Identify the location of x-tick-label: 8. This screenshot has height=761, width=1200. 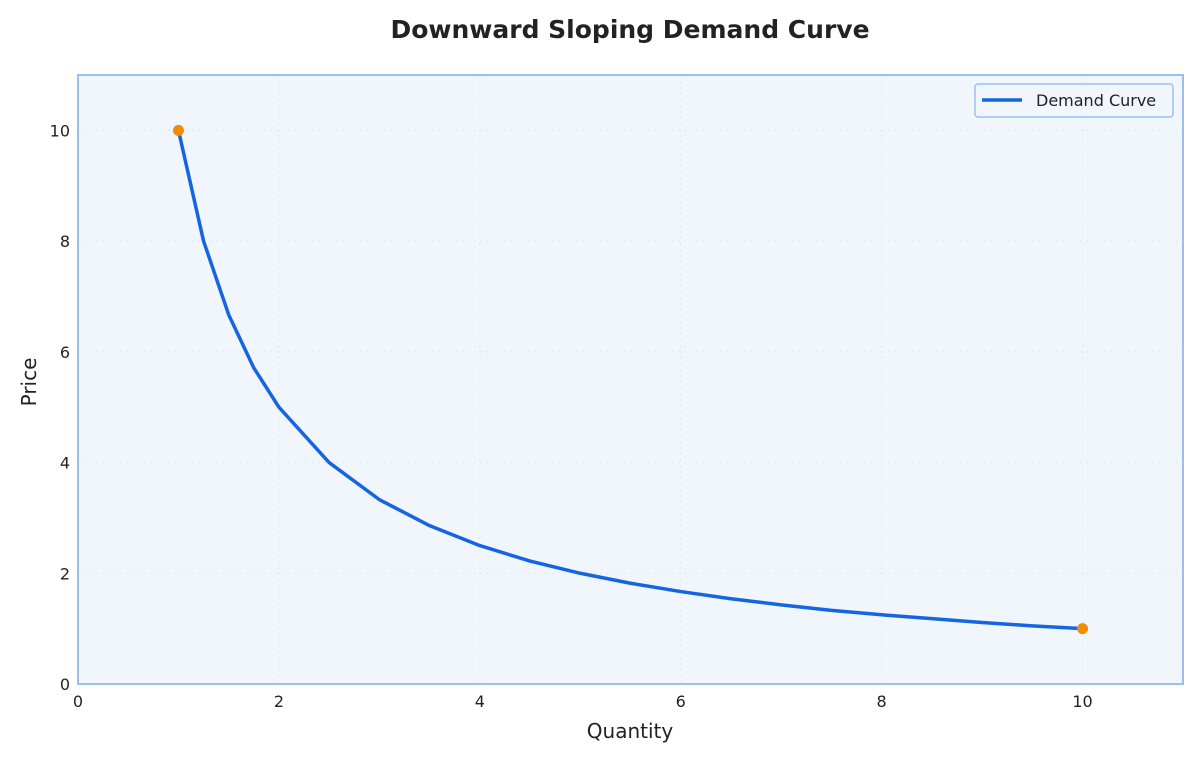
(882, 701).